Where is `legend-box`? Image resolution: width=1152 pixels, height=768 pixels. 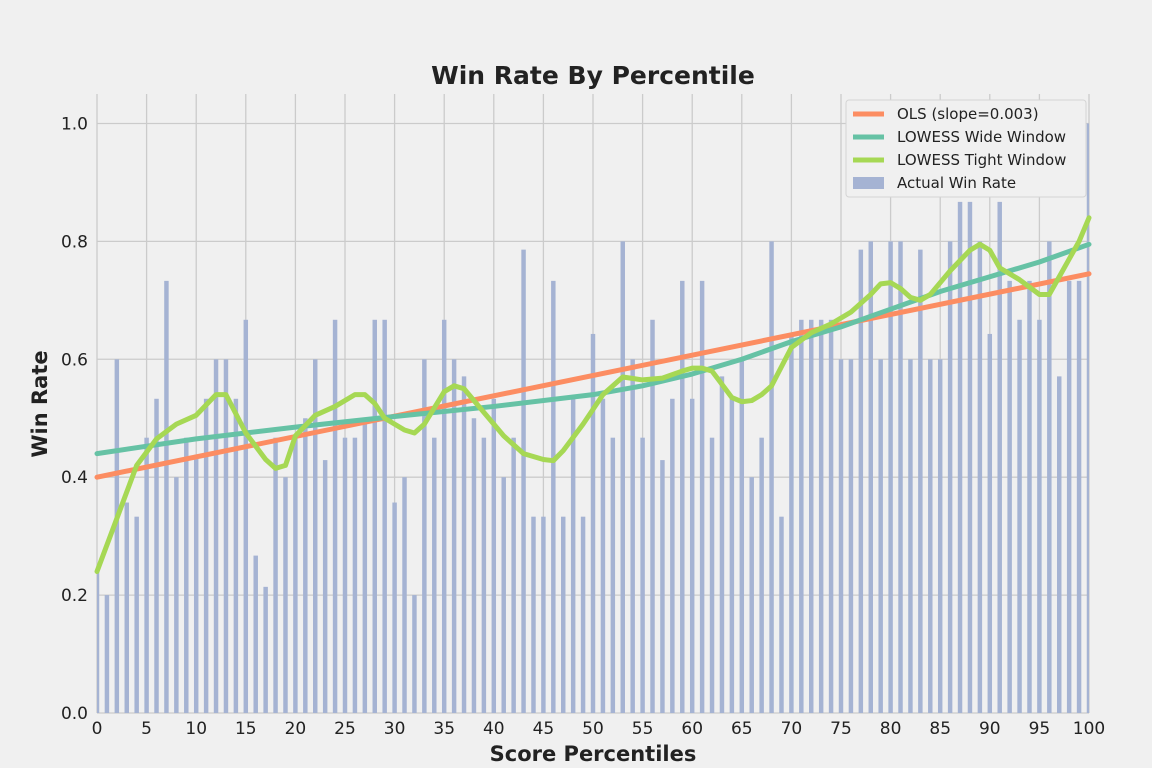
legend-box is located at coordinates (966, 148).